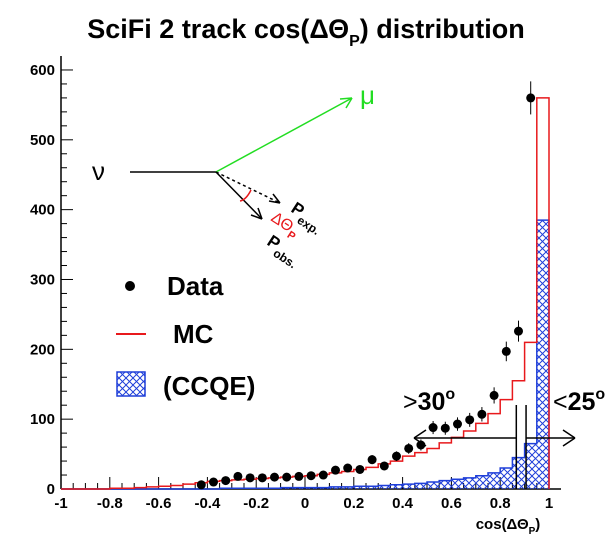  What do you see at coordinates (245, 195) in the screenshot?
I see `delta-arc` at bounding box center [245, 195].